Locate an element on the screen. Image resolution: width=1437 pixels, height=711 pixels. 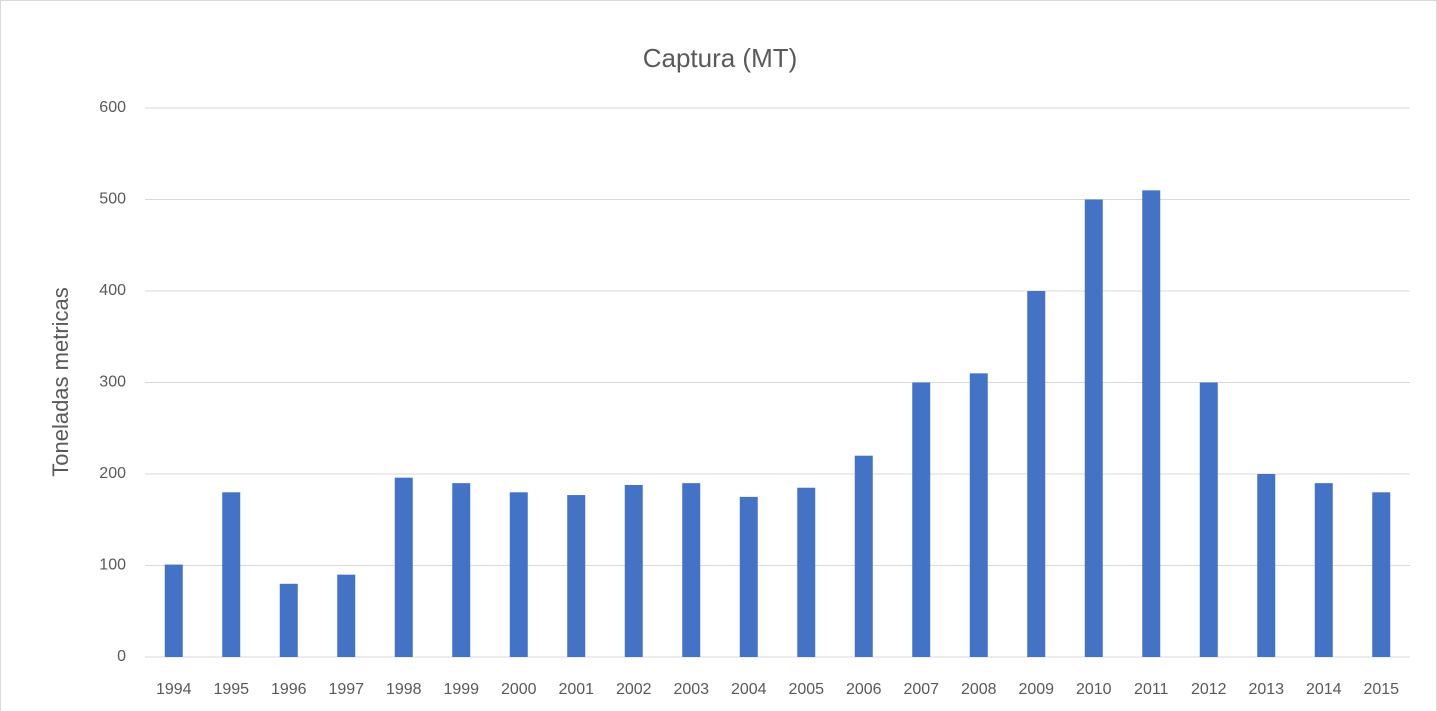
x-tick-label: 1998 is located at coordinates (404, 689).